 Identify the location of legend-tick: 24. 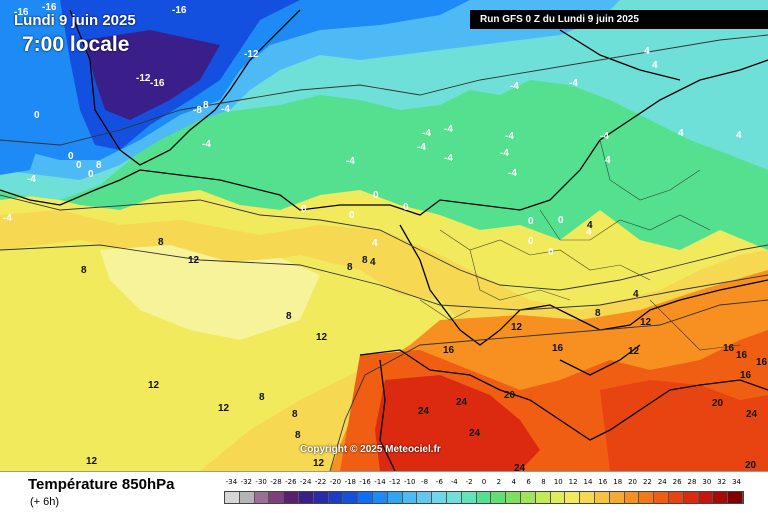
(662, 482).